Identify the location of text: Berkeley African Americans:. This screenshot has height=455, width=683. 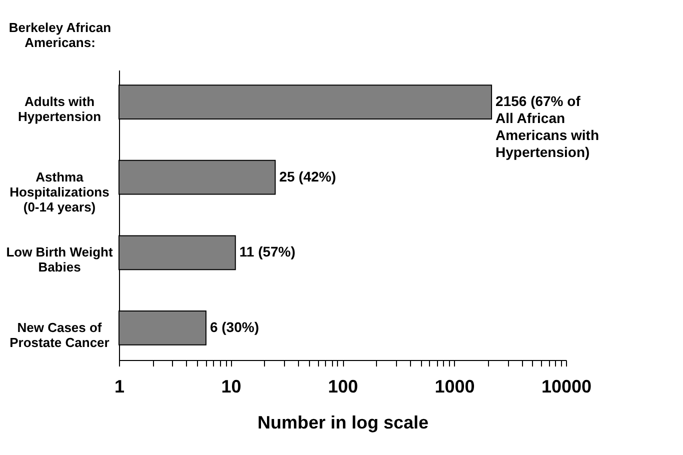
(60, 35).